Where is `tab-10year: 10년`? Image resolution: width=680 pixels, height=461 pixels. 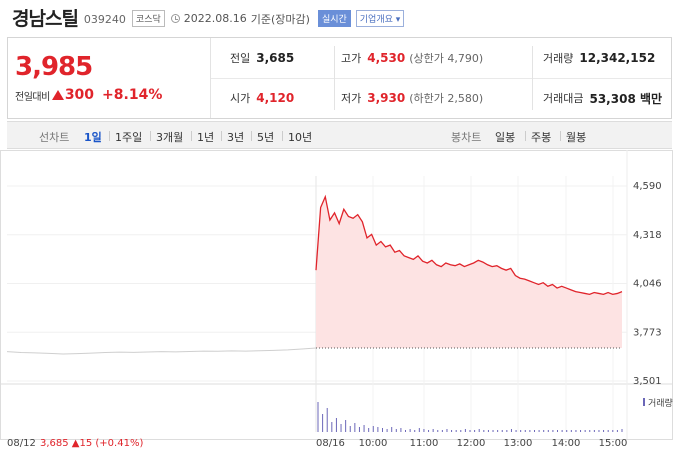
tab-10year: 10년 is located at coordinates (300, 137).